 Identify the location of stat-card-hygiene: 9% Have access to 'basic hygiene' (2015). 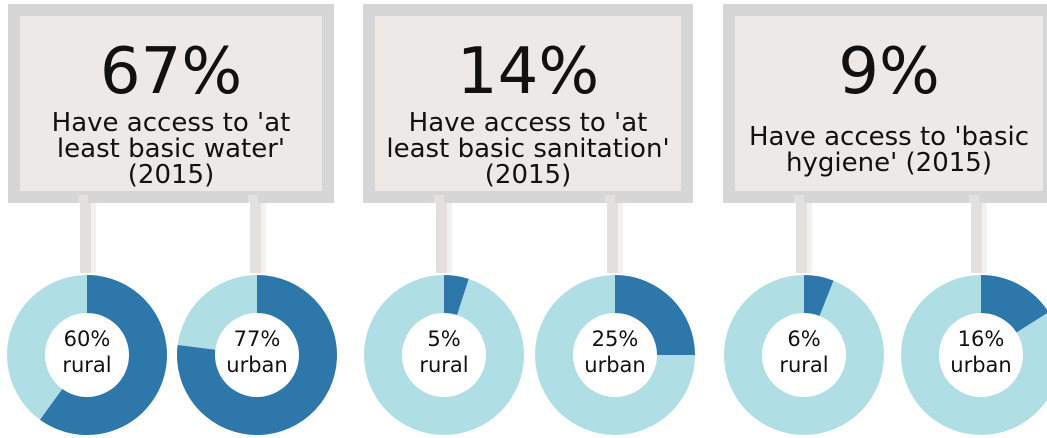
(885, 103).